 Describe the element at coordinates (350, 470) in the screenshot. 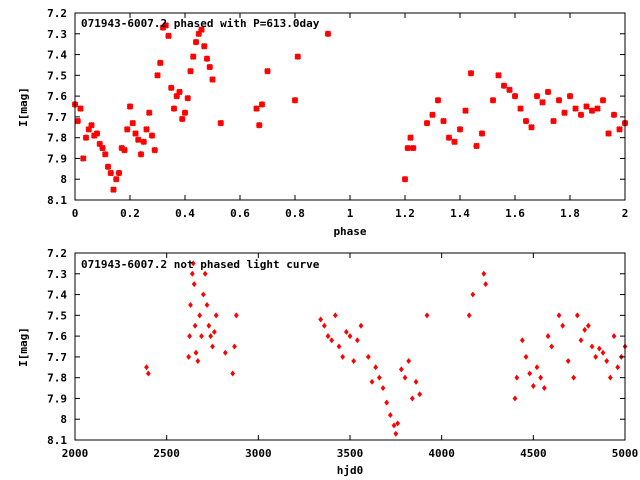

I see `x-axis-label-bottom: hjd0` at that location.